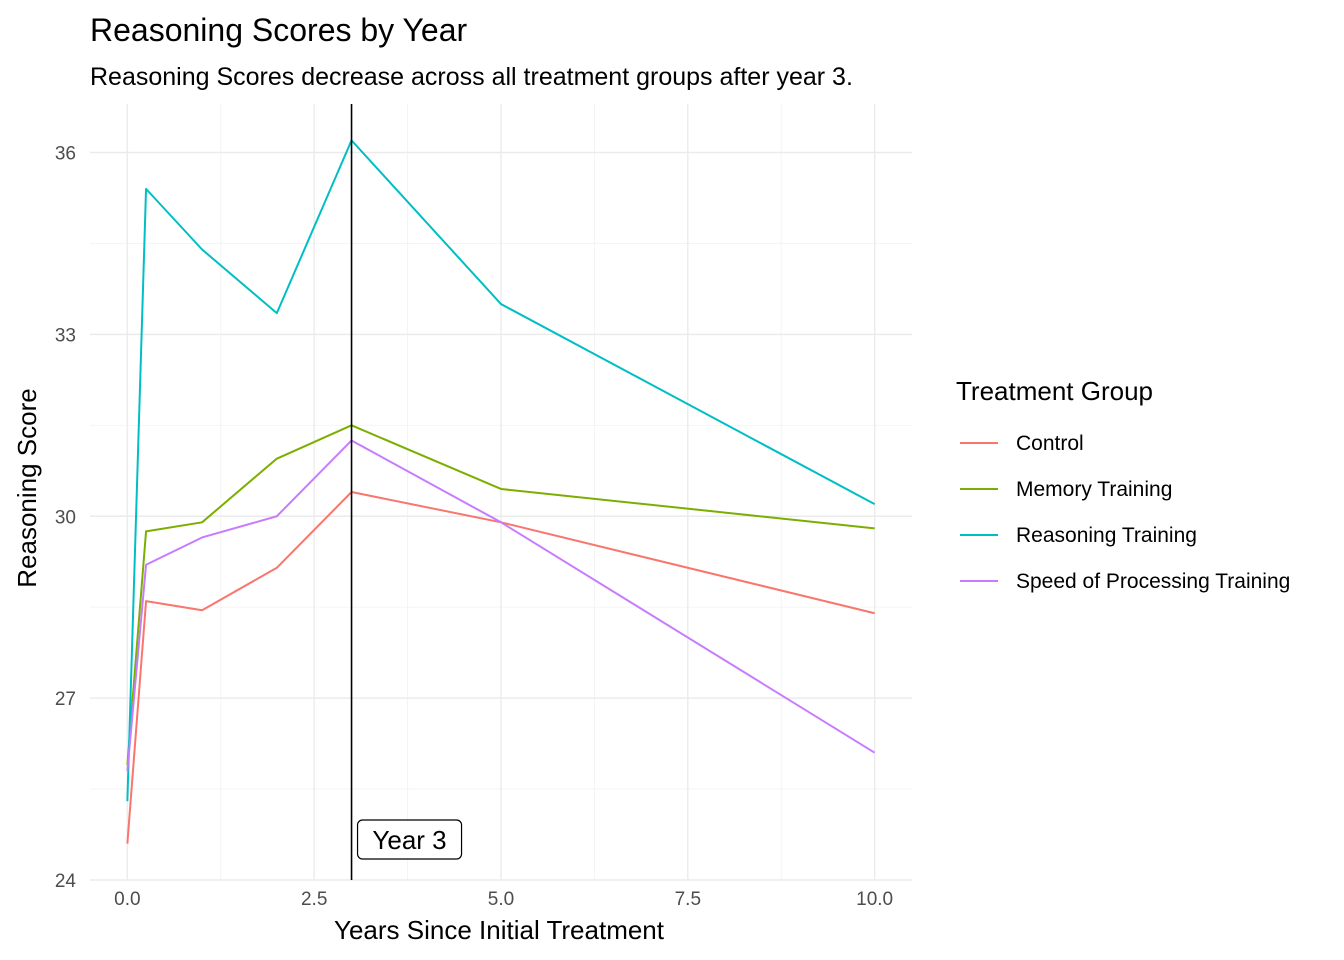  Describe the element at coordinates (501, 899) in the screenshot. I see `x-tick-label: 5.0` at that location.